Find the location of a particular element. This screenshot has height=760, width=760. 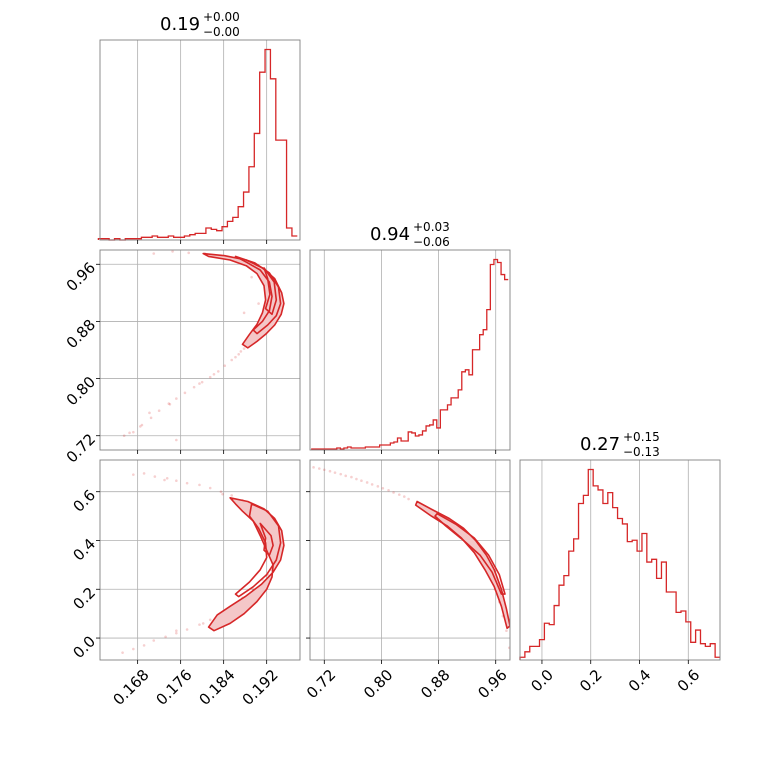

y-tick-label: 0.80 is located at coordinates (81, 391).